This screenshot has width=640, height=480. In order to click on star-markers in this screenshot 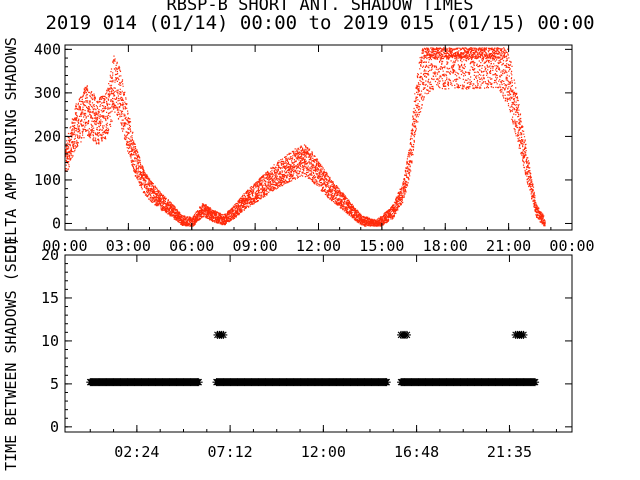, I will do `click(313, 358)`.